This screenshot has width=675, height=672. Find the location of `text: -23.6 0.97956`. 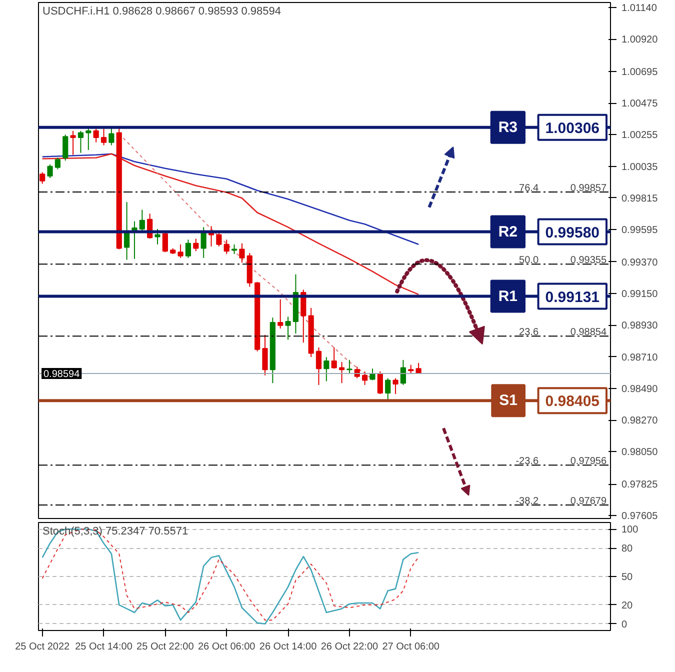

text: -23.6 0.97956 is located at coordinates (561, 462).